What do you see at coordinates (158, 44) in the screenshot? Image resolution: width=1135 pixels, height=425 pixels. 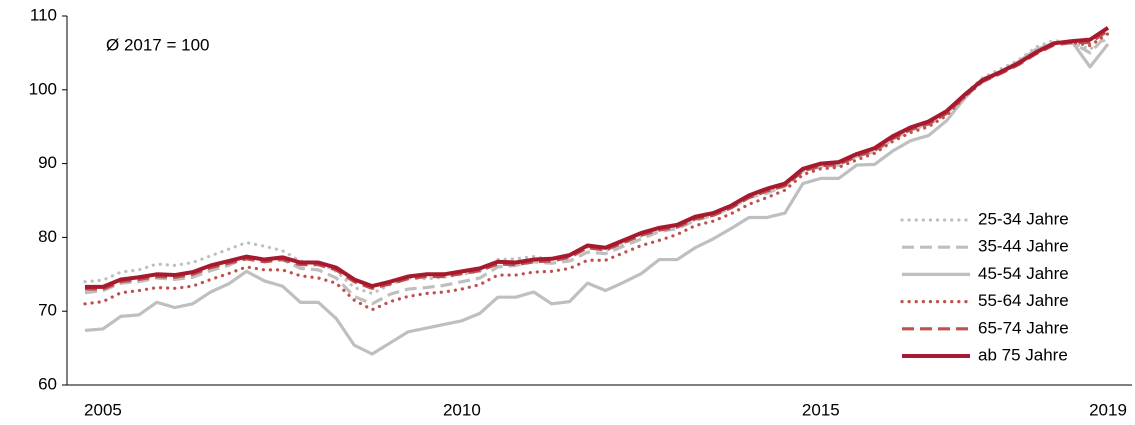 I see `annotation: Ø 2017 = 100` at bounding box center [158, 44].